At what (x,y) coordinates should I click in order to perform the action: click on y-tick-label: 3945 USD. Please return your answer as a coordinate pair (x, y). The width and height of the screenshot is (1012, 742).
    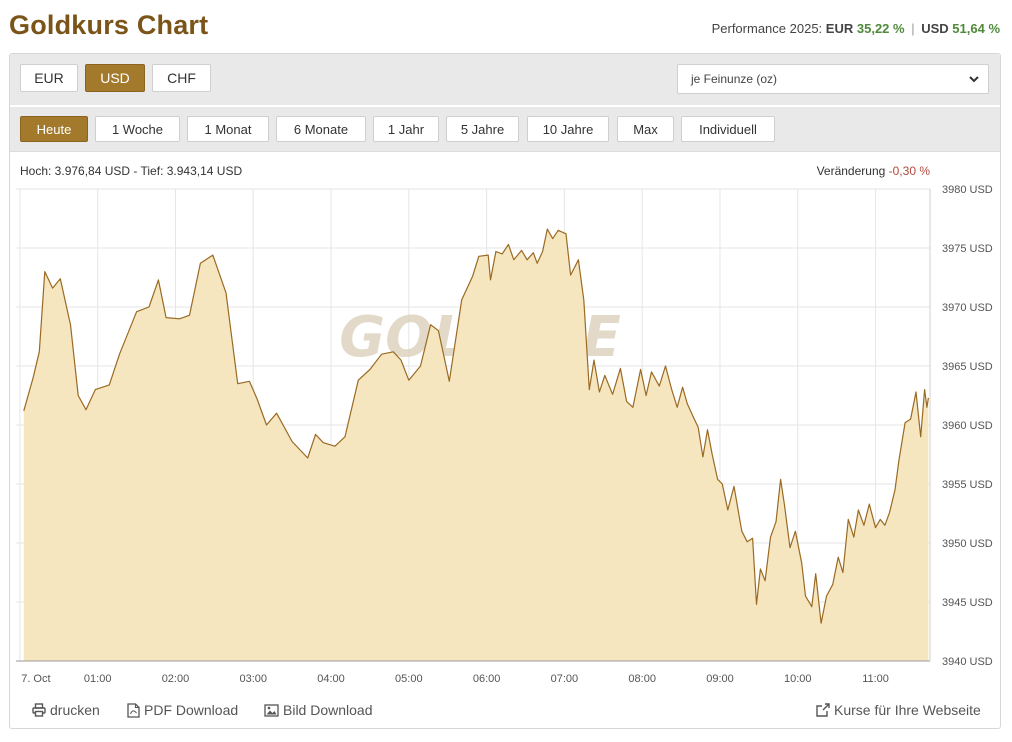
    Looking at the image, I should click on (967, 603).